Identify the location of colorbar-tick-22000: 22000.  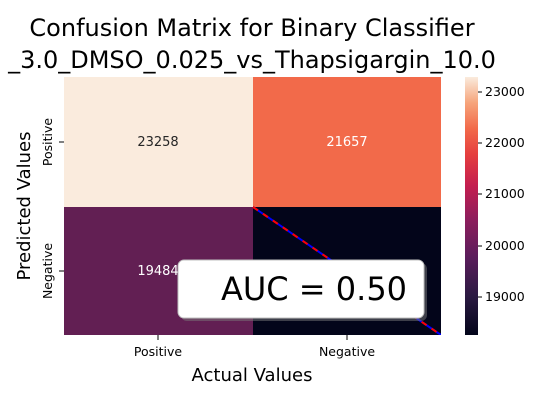
(505, 142).